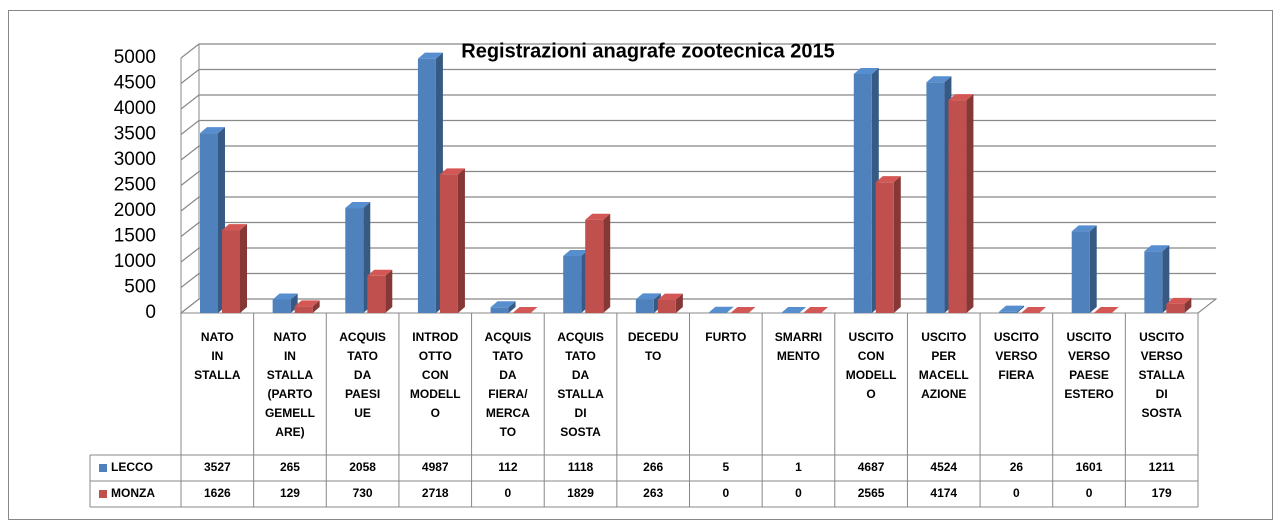 Image resolution: width=1281 pixels, height=524 pixels. I want to click on x-tick-label: USCITO VERSO STALLA DI SOSTA, so click(1161, 375).